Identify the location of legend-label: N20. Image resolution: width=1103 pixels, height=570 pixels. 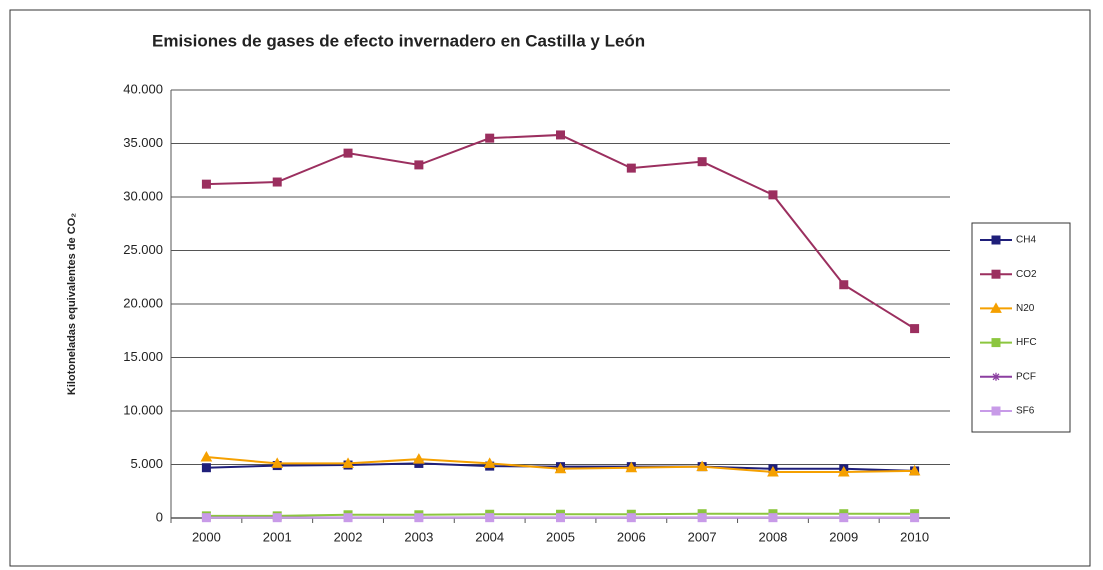
(1025, 308).